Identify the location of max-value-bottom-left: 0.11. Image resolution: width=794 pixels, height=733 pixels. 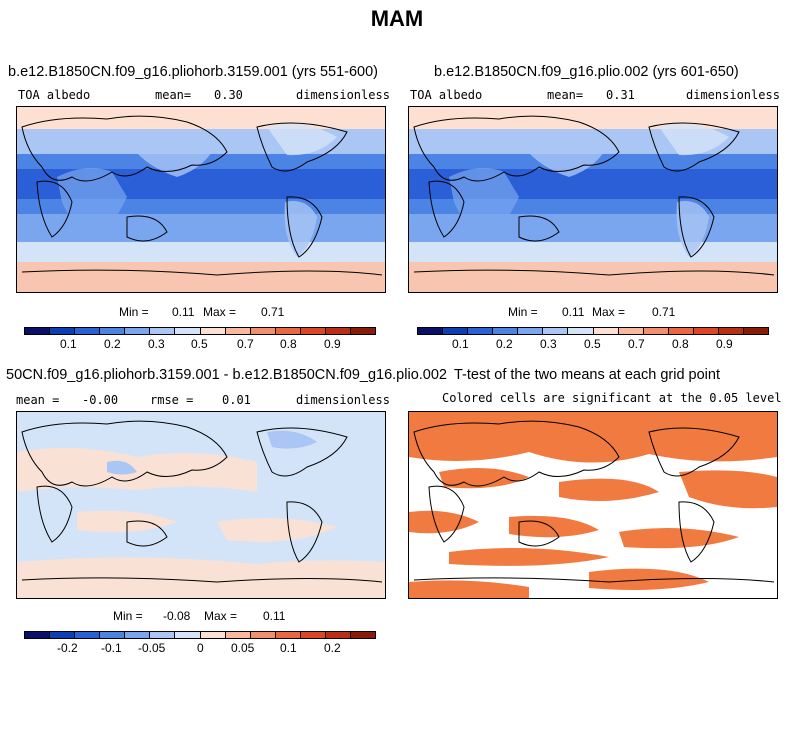
(274, 616).